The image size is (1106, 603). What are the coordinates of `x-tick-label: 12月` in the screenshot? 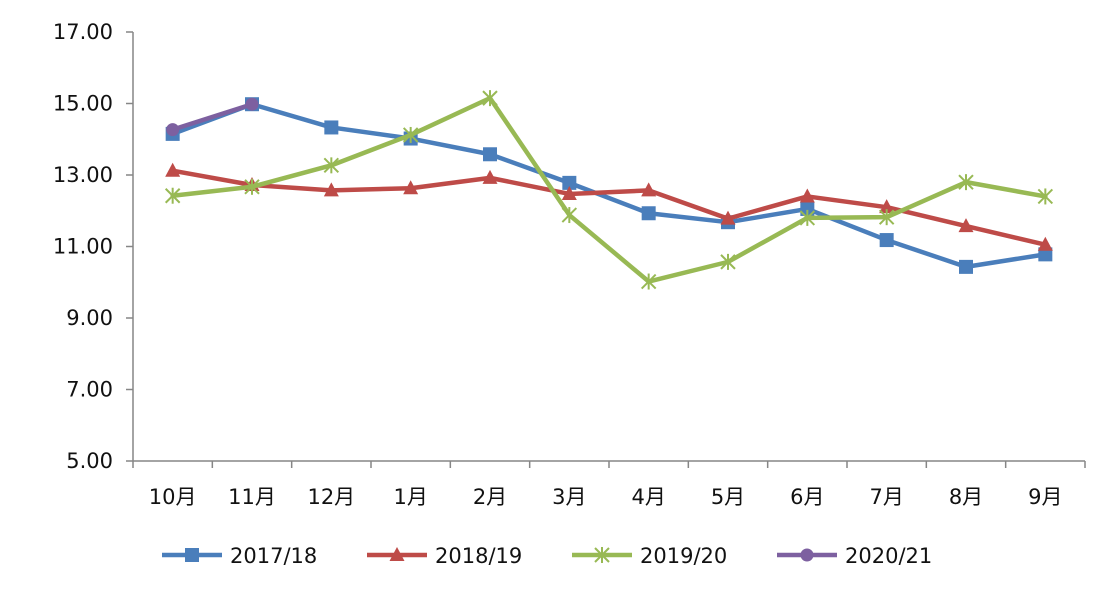 It's located at (331, 497).